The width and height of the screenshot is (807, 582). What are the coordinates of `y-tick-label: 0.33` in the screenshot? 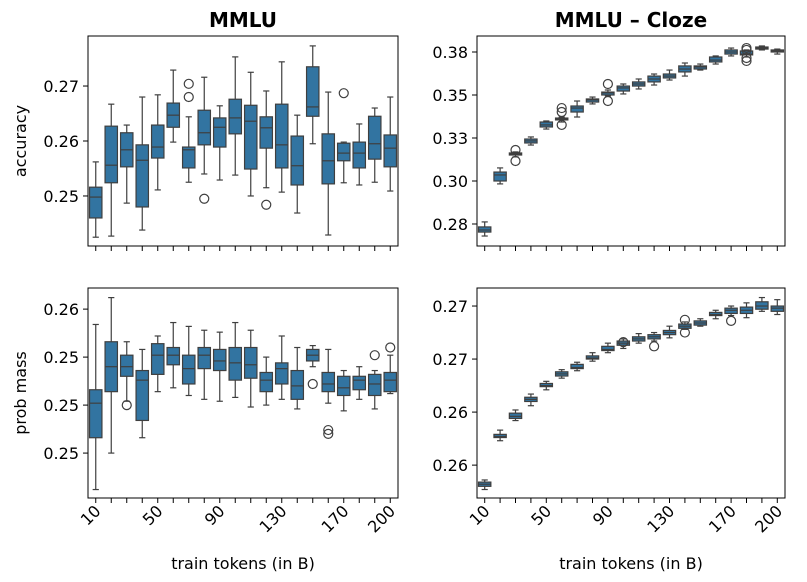 It's located at (450, 138).